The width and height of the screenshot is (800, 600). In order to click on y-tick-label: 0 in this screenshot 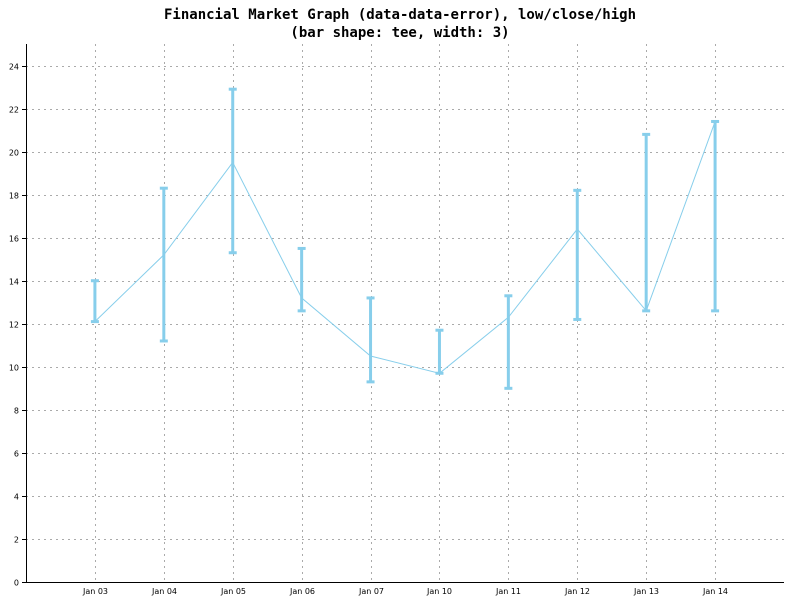, I will do `click(16, 583)`.